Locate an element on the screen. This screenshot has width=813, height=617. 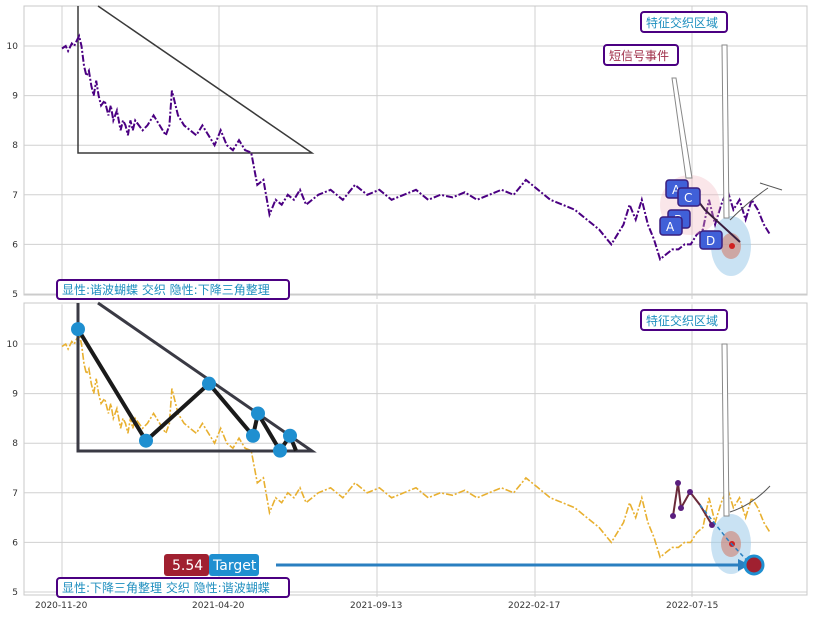
target-label: Target is located at coordinates (234, 566).